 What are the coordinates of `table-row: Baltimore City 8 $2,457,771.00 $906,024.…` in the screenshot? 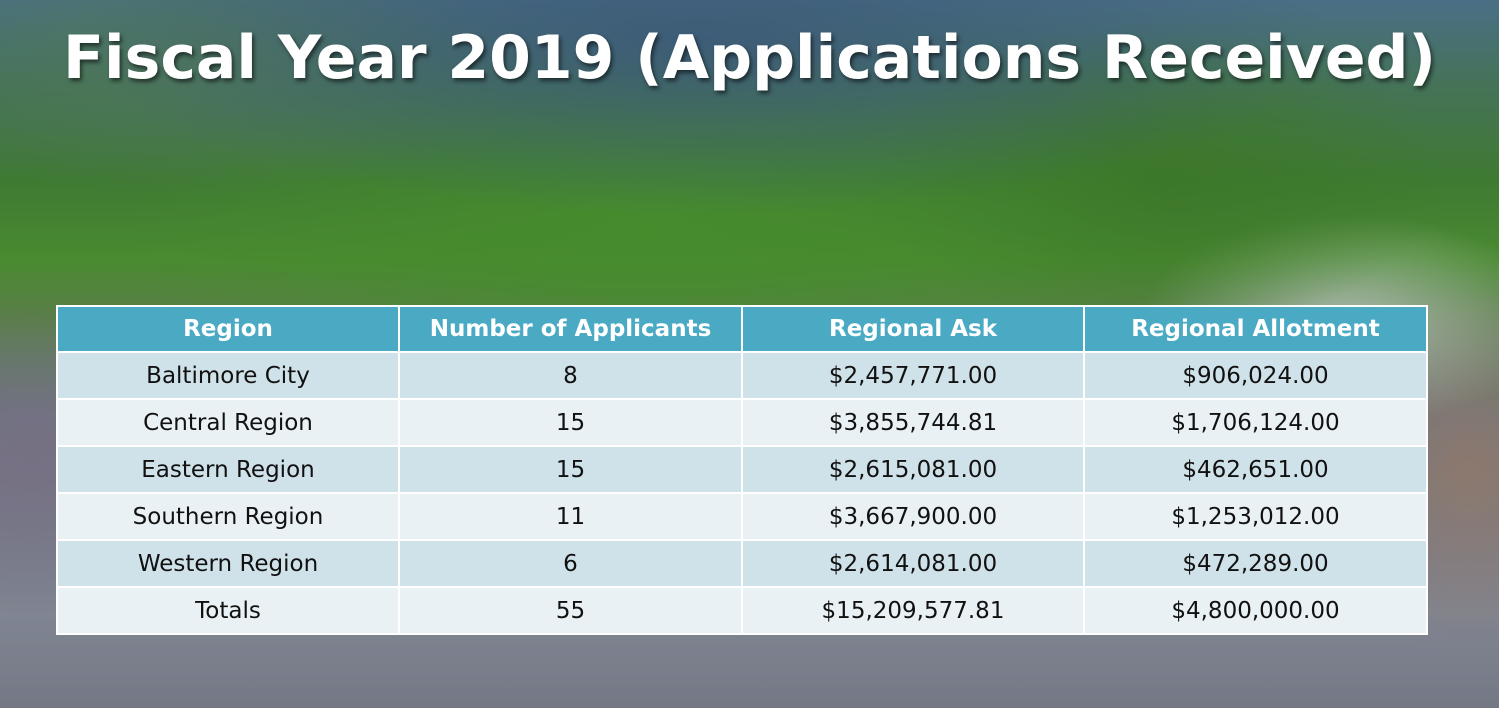 It's located at (742, 375).